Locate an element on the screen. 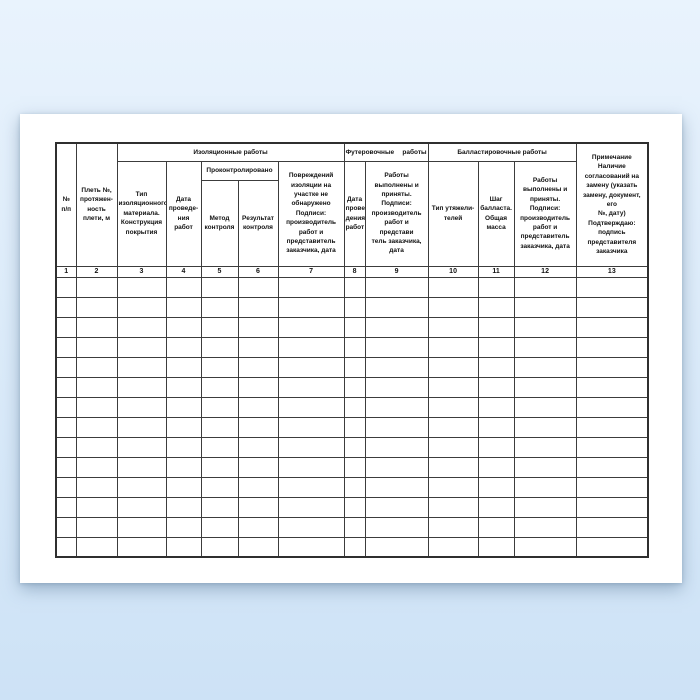  col-header-weight-type: Тип утяжели- телей is located at coordinates (453, 213).